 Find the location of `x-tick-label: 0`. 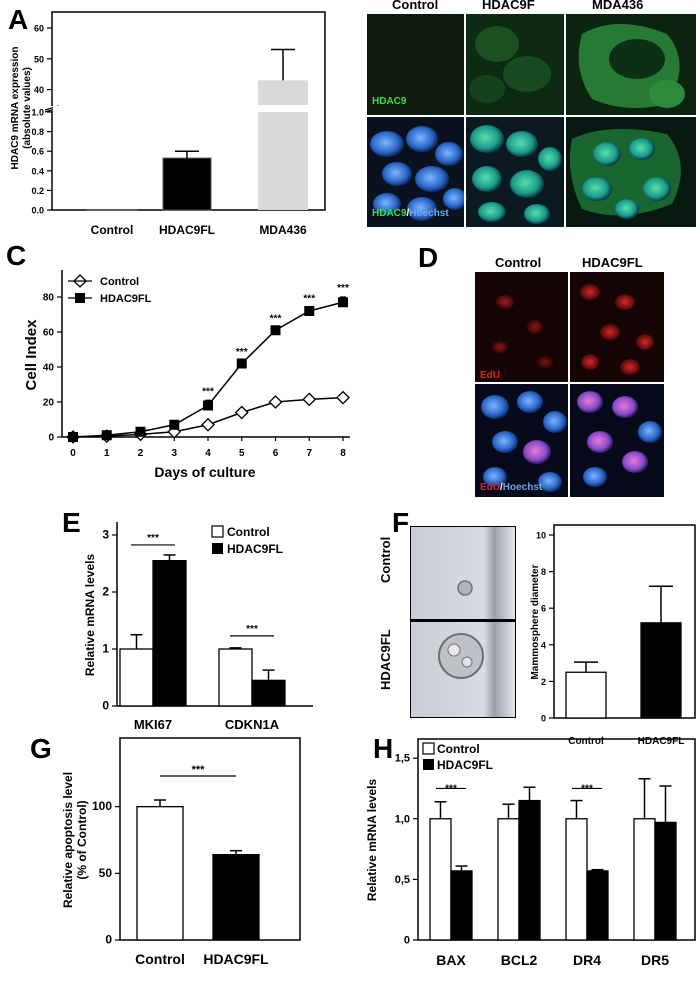

x-tick-label: 0 is located at coordinates (73, 453).